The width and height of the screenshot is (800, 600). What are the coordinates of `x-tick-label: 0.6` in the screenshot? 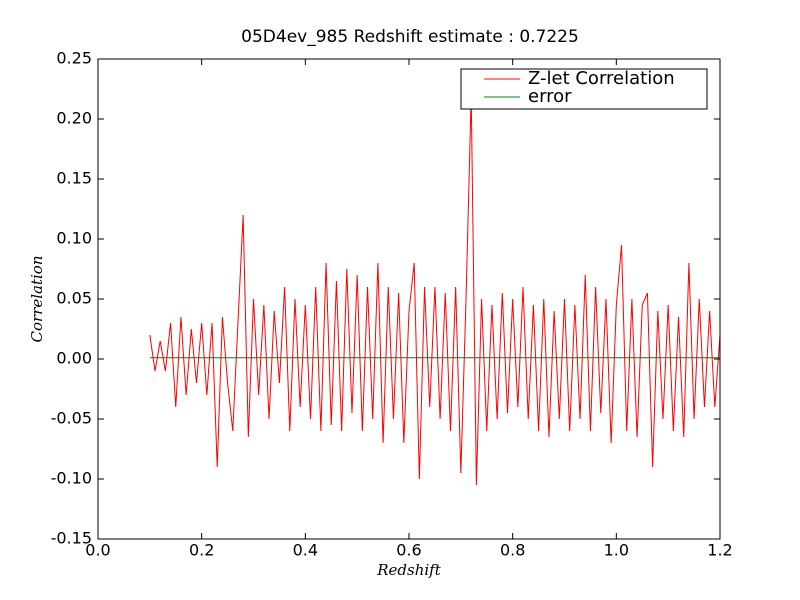 It's located at (408, 550).